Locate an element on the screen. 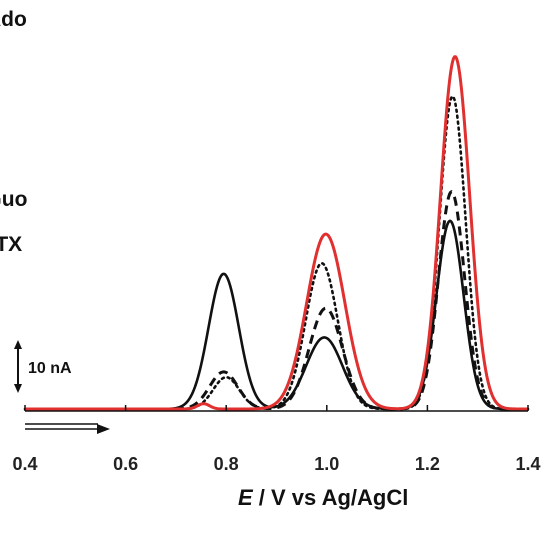  x-axis-title-rest: / V vs Ag/AgCl is located at coordinates (331, 497).